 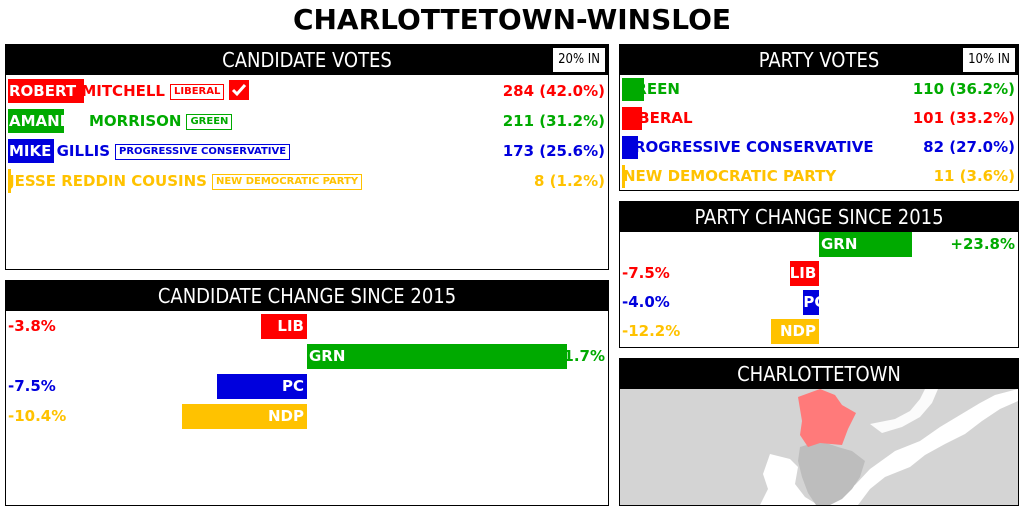 What do you see at coordinates (982, 244) in the screenshot?
I see `change-value: +23.8%` at bounding box center [982, 244].